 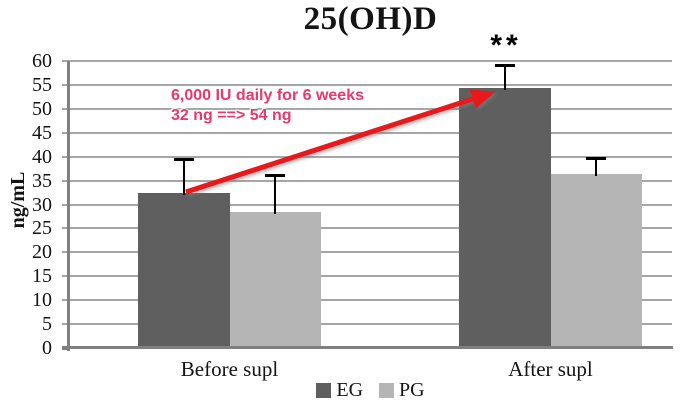 What do you see at coordinates (267, 95) in the screenshot?
I see `annotation-line-1: 6,000 IU daily for 6 weeks` at bounding box center [267, 95].